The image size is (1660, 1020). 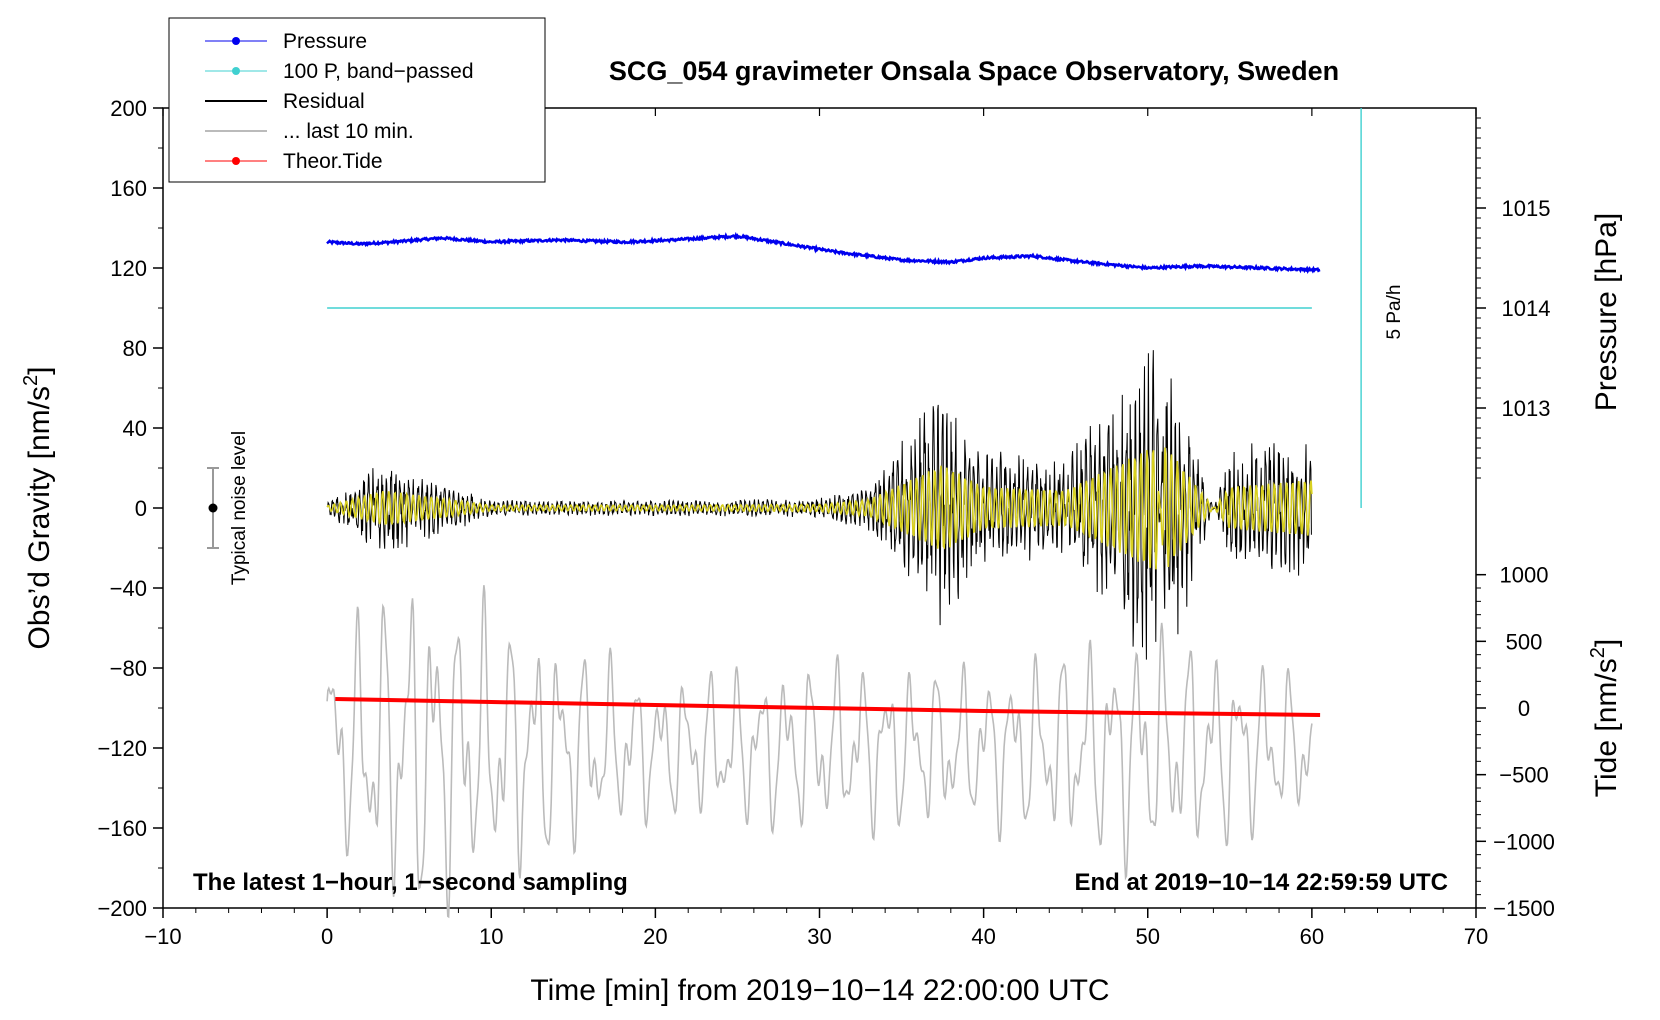 What do you see at coordinates (1312, 936) in the screenshot?
I see `x-tick-label: 60` at bounding box center [1312, 936].